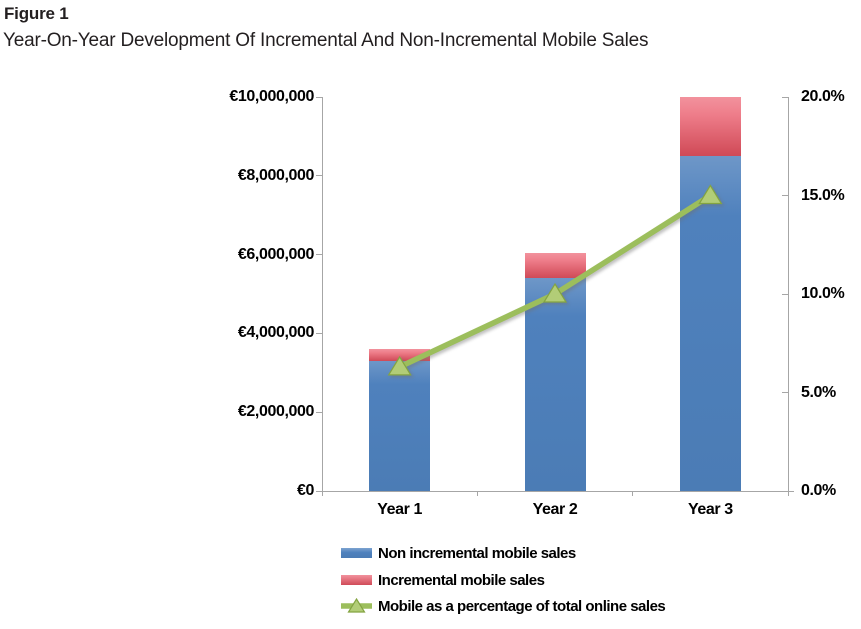 The height and width of the screenshot is (629, 861). Describe the element at coordinates (818, 490) in the screenshot. I see `right-axis-tick-label: 0.0%` at that location.